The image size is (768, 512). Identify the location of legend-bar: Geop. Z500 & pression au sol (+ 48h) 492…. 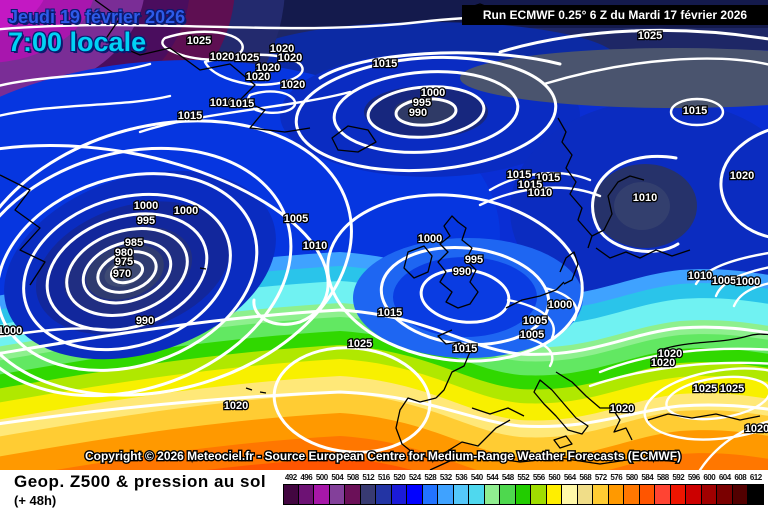
(384, 491).